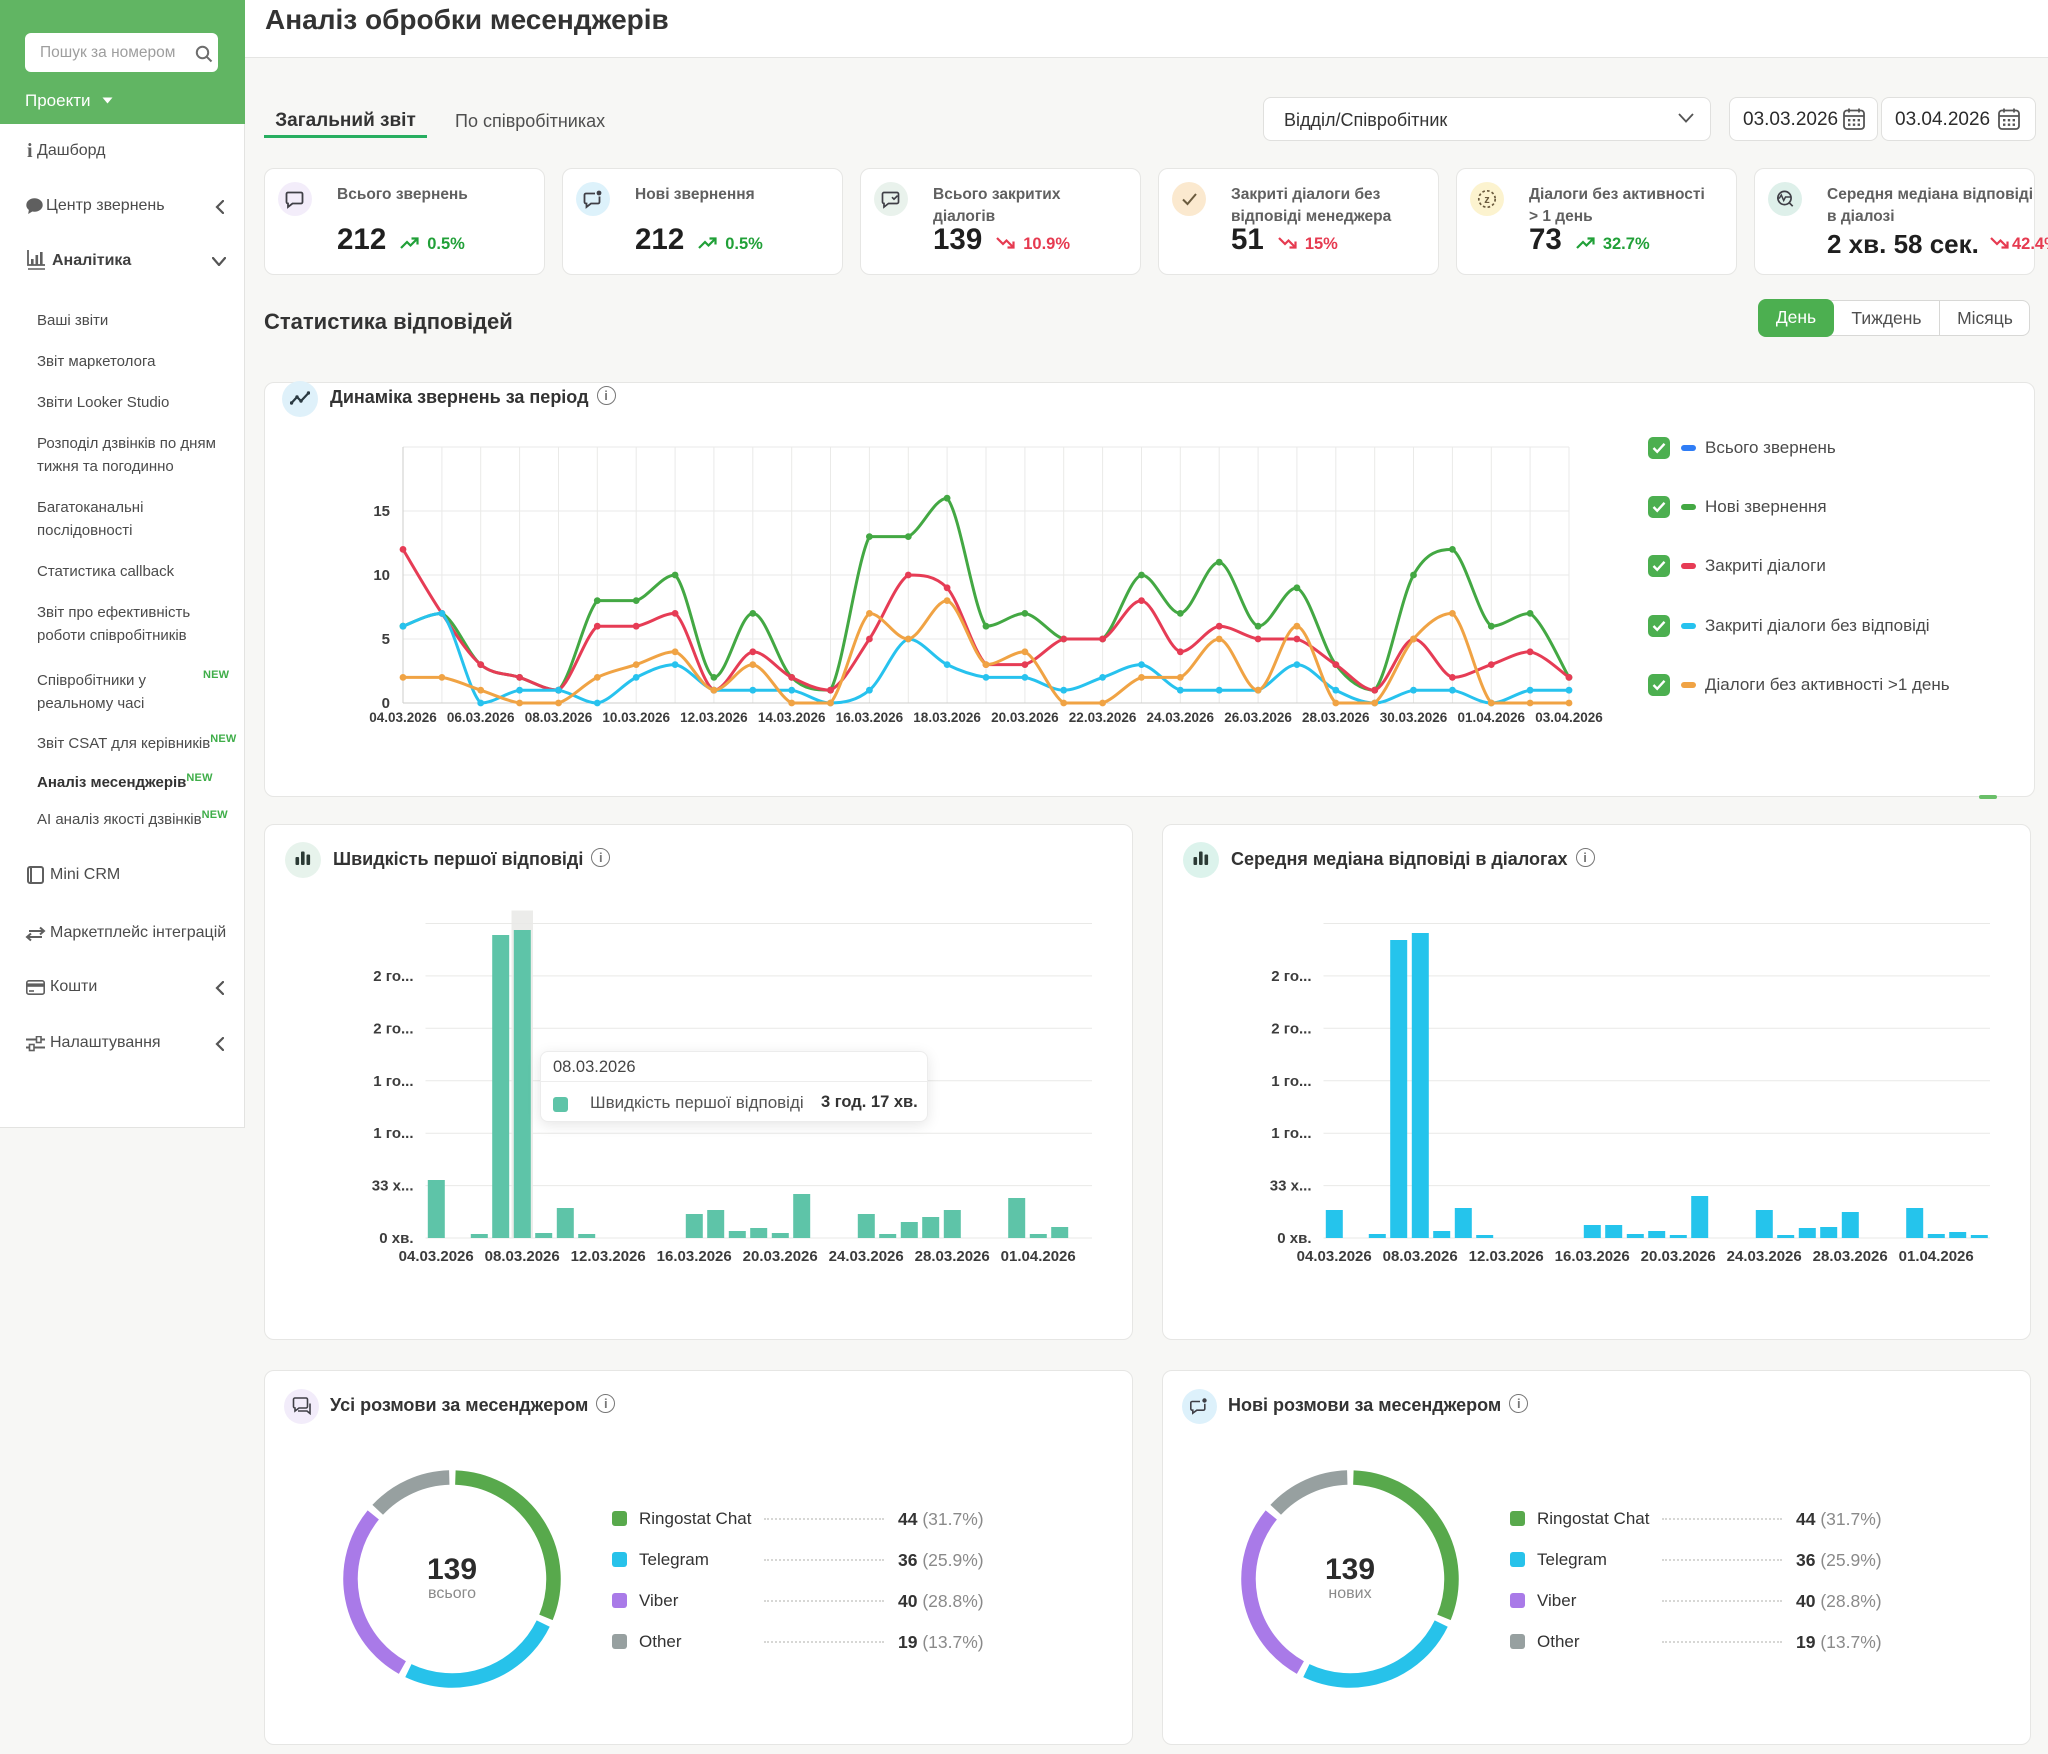 The width and height of the screenshot is (2048, 1754). Describe the element at coordinates (1487, 200) in the screenshot. I see `svg-text: z` at that location.